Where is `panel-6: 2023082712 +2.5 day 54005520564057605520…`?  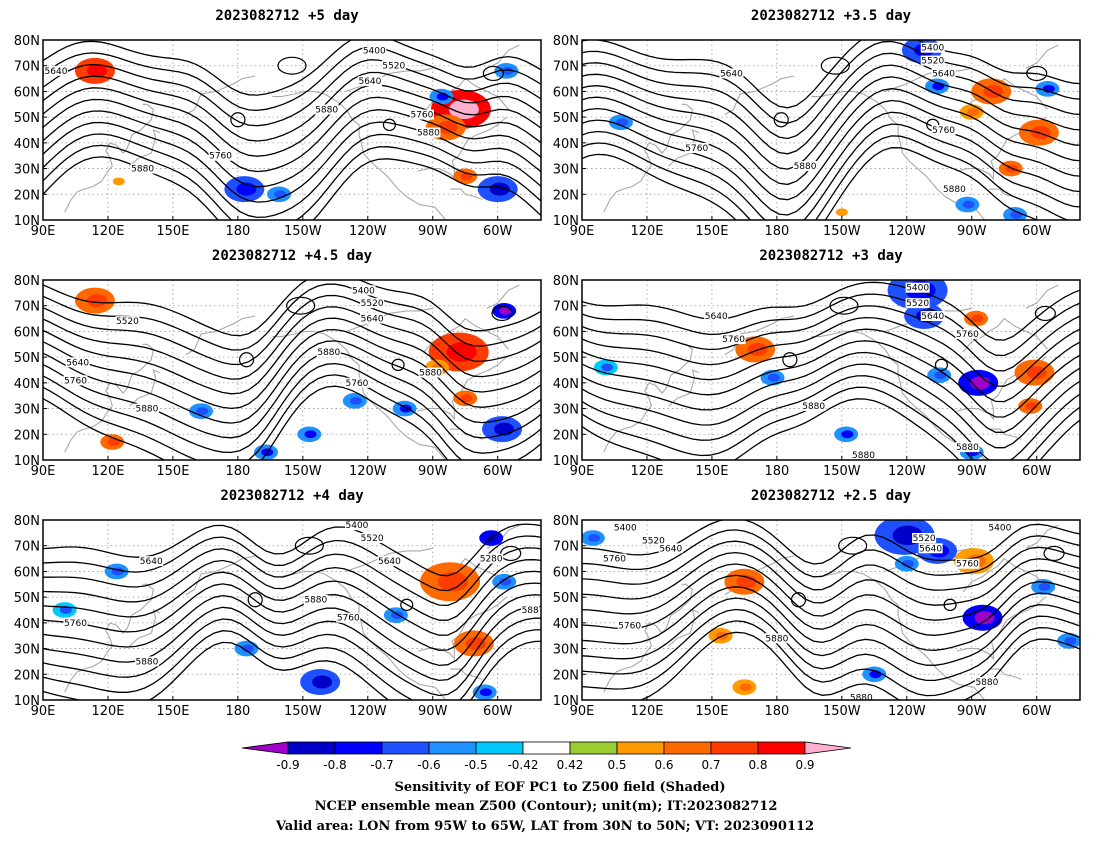 panel-6: 2023082712 +2.5 day 54005520564057605520… is located at coordinates (817, 603).